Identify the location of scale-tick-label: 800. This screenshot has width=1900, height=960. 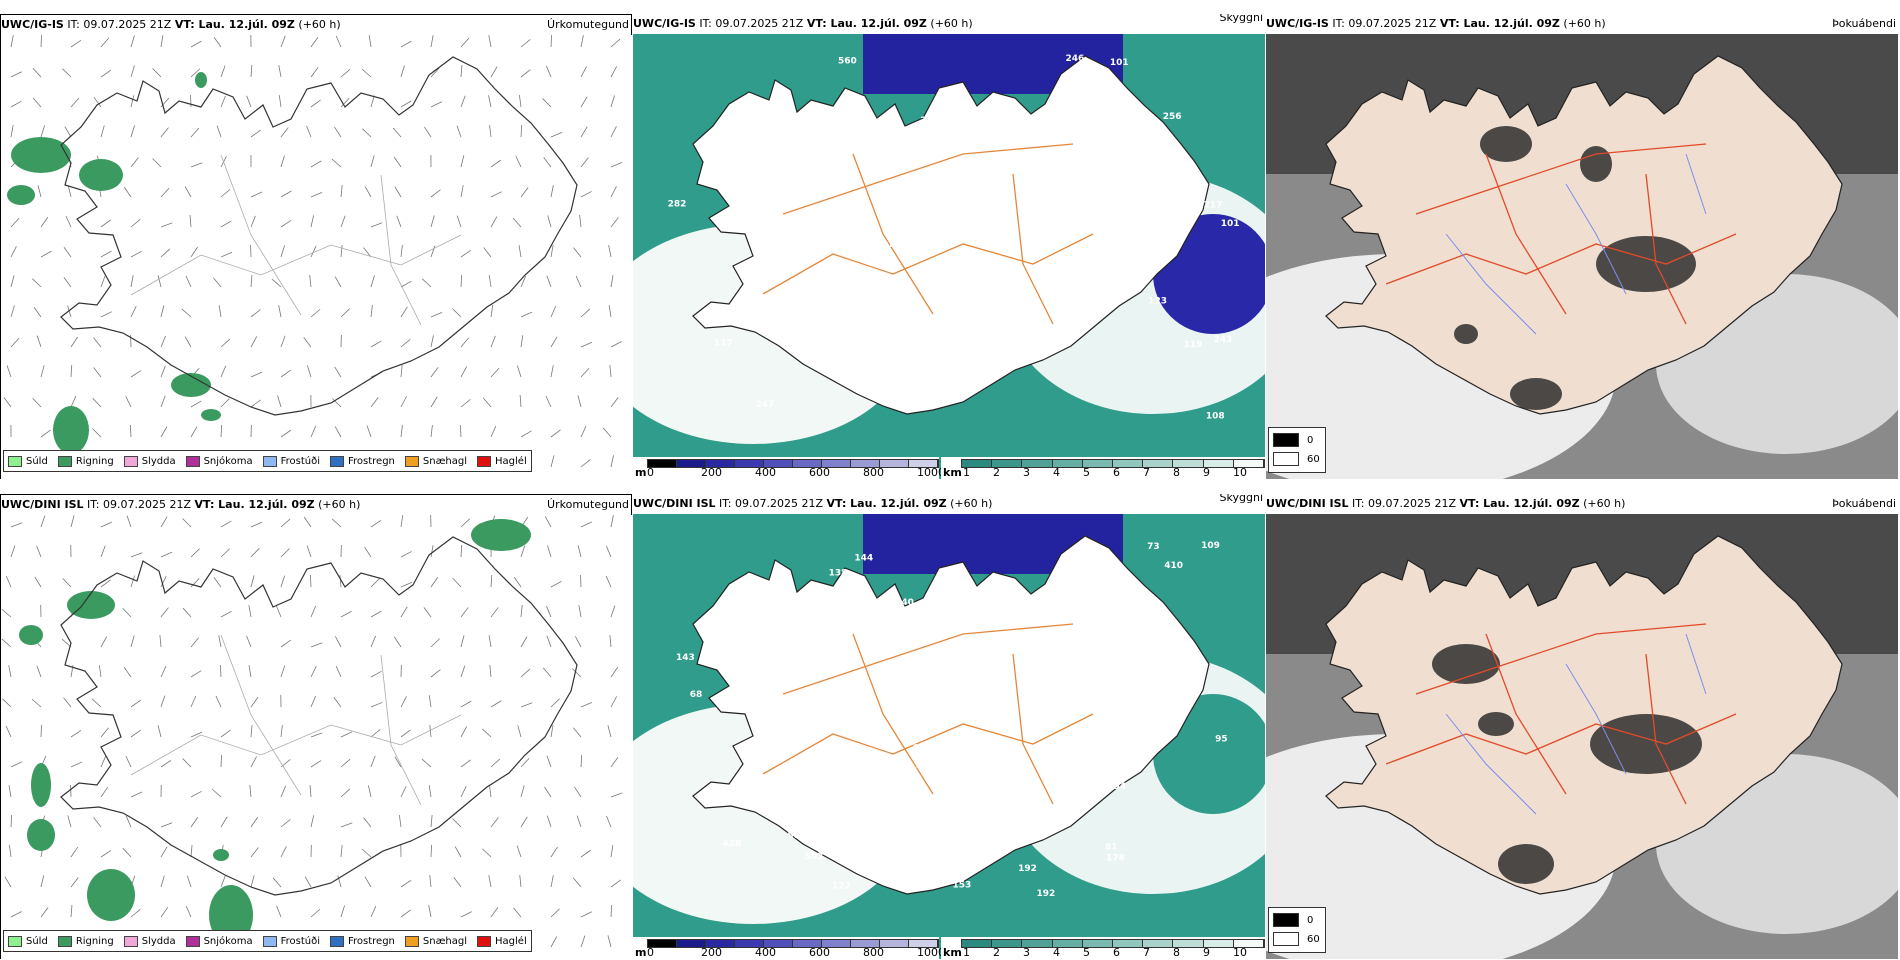
(873, 472).